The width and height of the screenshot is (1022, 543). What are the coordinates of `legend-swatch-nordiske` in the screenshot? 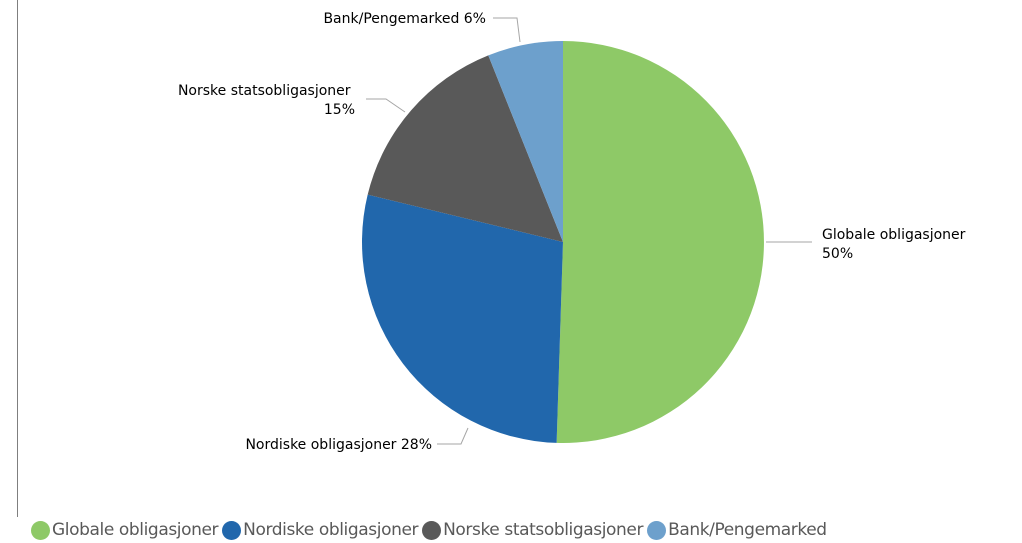 It's located at (232, 530).